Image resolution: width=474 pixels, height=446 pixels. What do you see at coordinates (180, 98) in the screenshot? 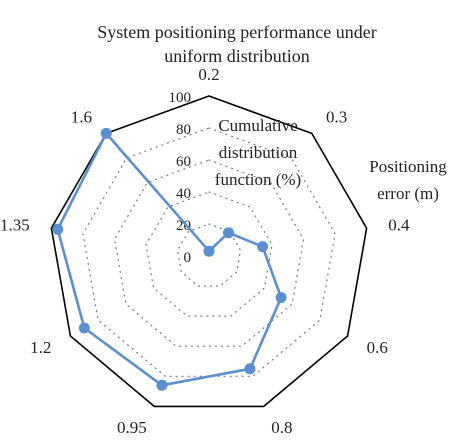
I see `tick-label-100: 100` at bounding box center [180, 98].